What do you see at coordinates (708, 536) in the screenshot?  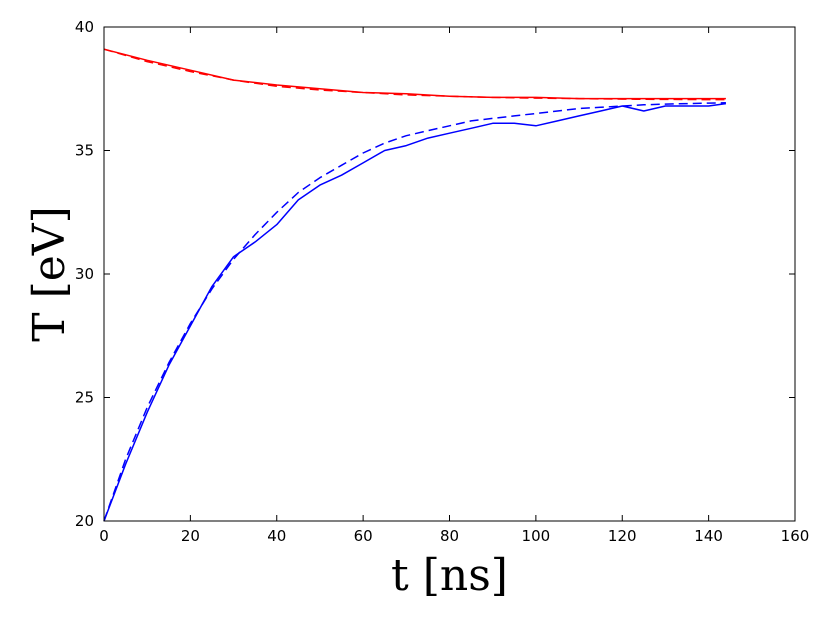 I see `x-tick-label: 140` at bounding box center [708, 536].